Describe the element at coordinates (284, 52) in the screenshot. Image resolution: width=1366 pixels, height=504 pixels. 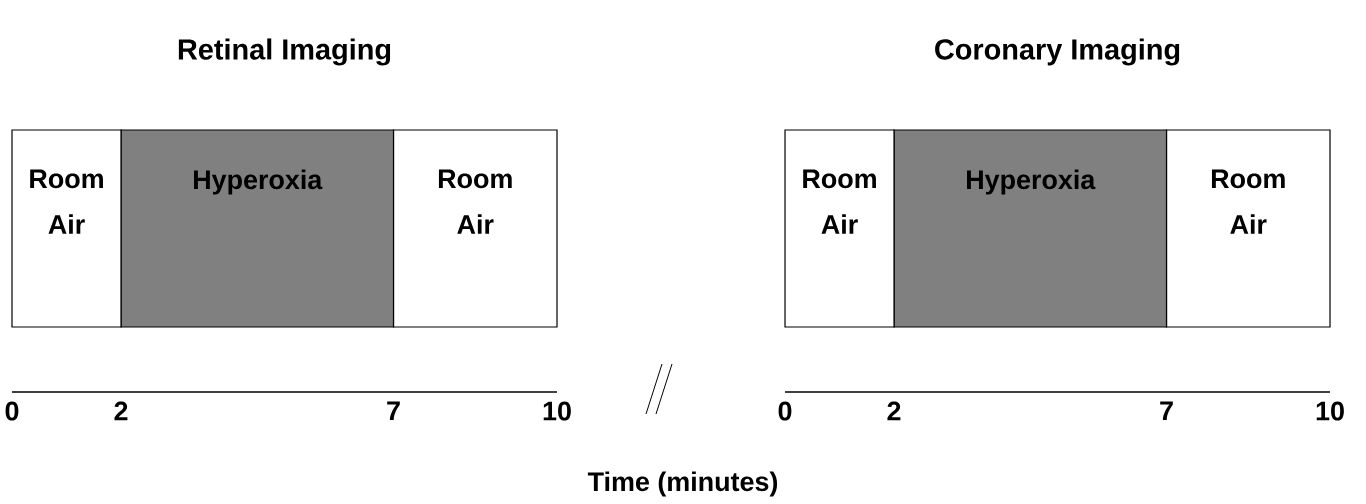
I see `chart-title: Retinal Imaging` at that location.